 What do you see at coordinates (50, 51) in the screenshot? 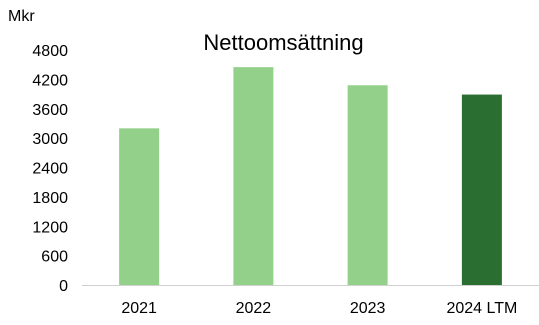
I see `y-tick-label: 4800` at bounding box center [50, 51].